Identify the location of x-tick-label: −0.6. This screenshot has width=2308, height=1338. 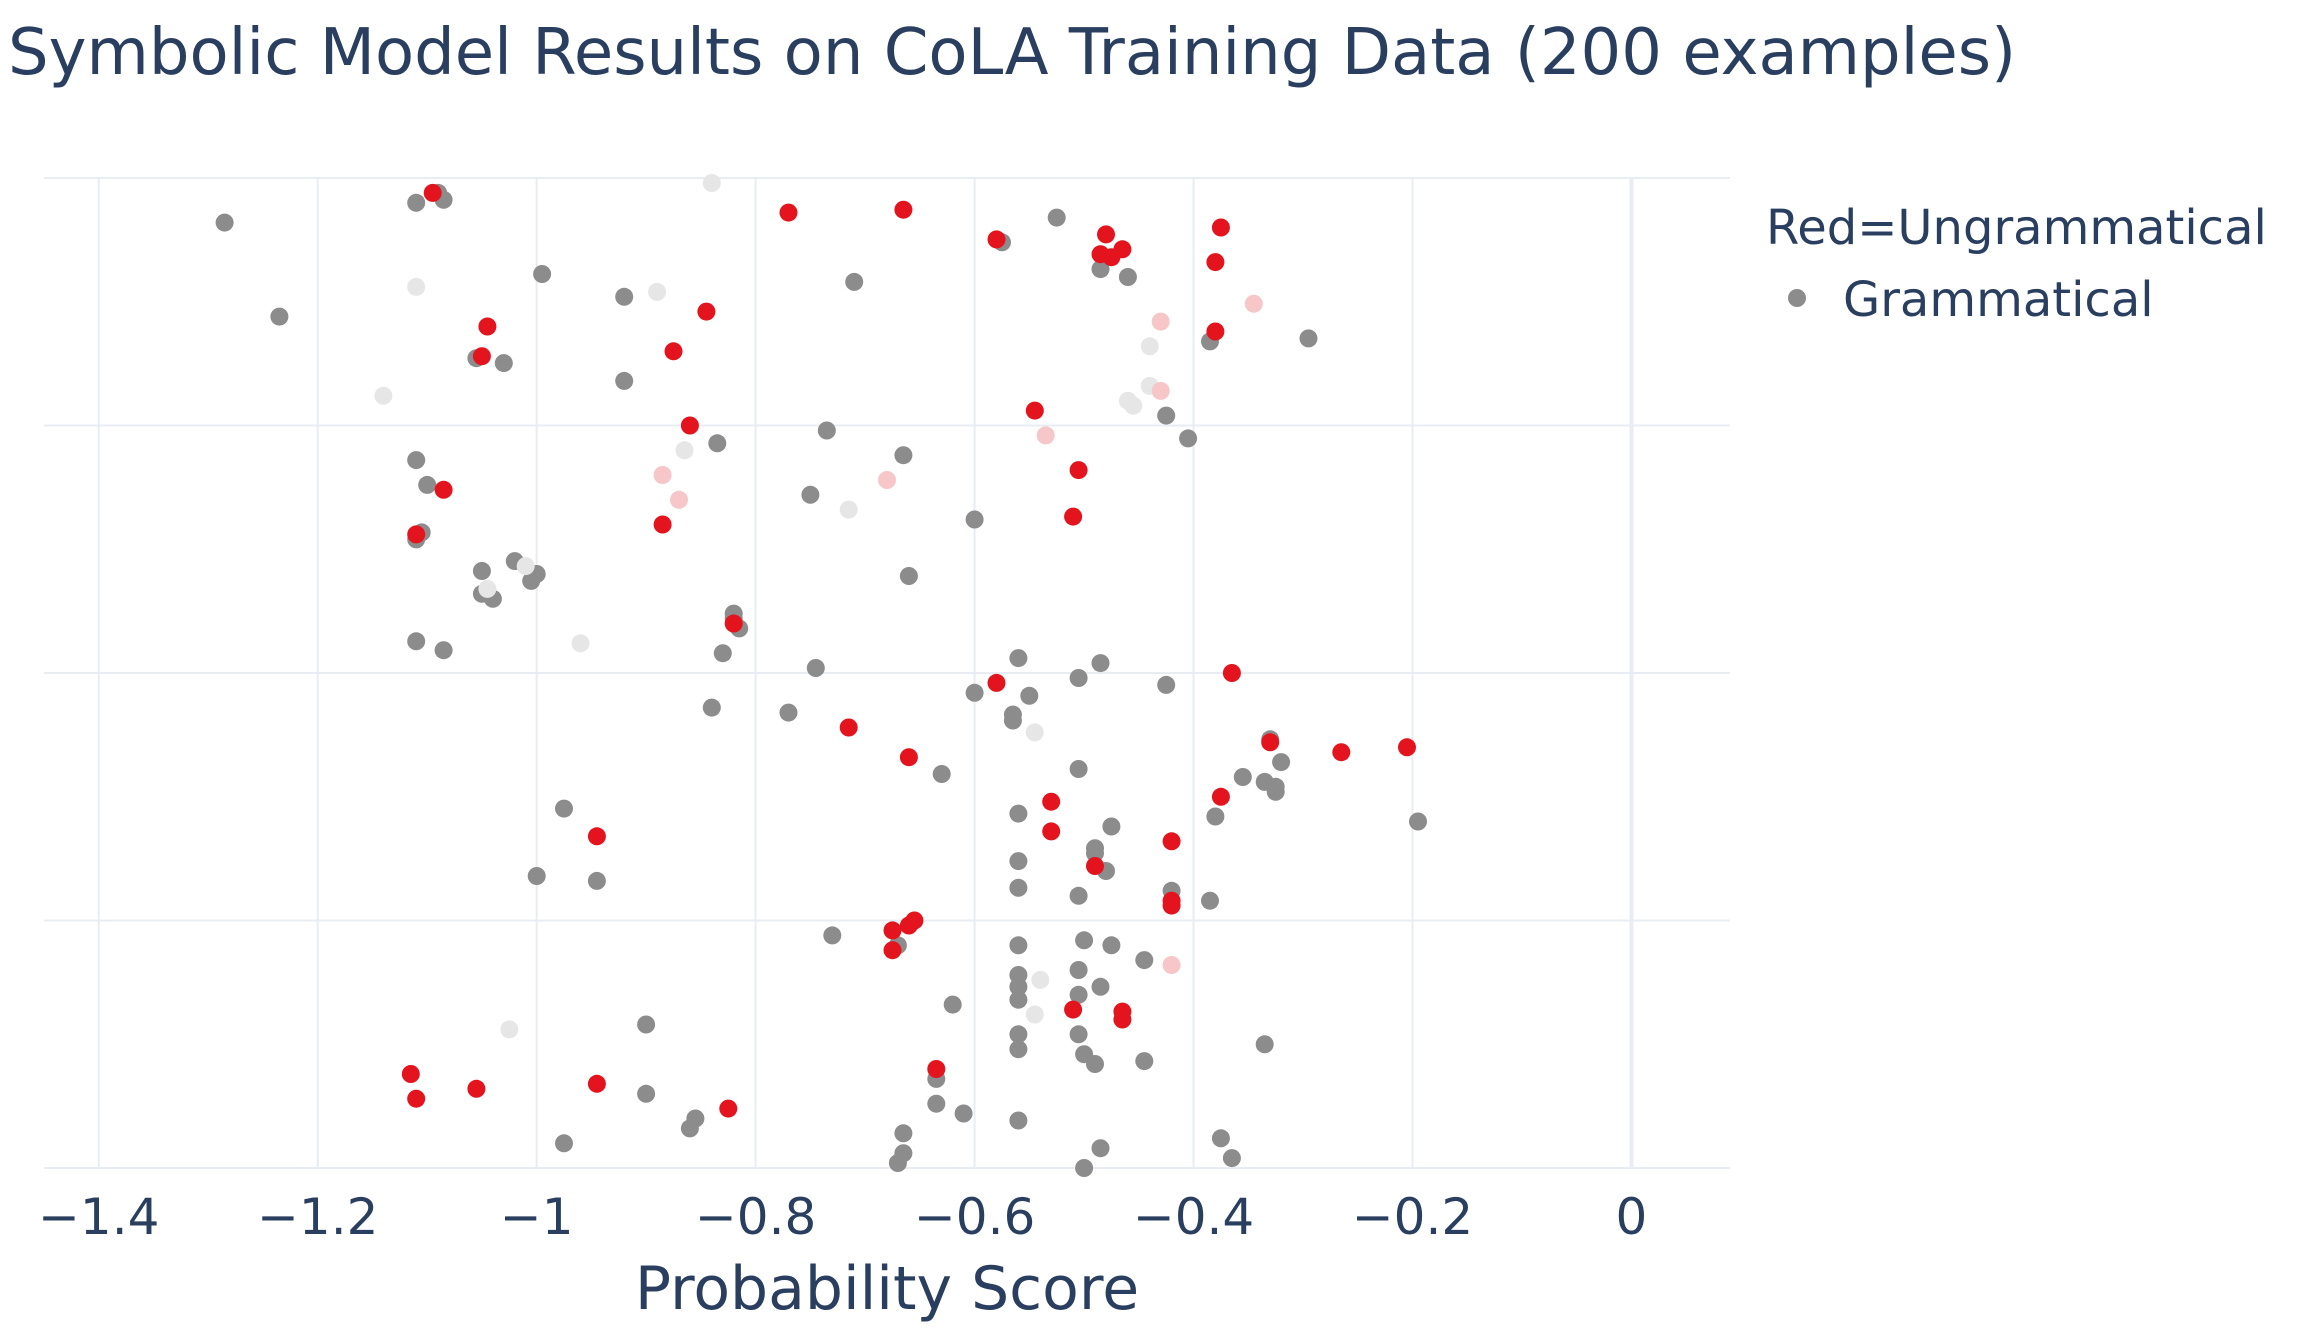
(974, 1217).